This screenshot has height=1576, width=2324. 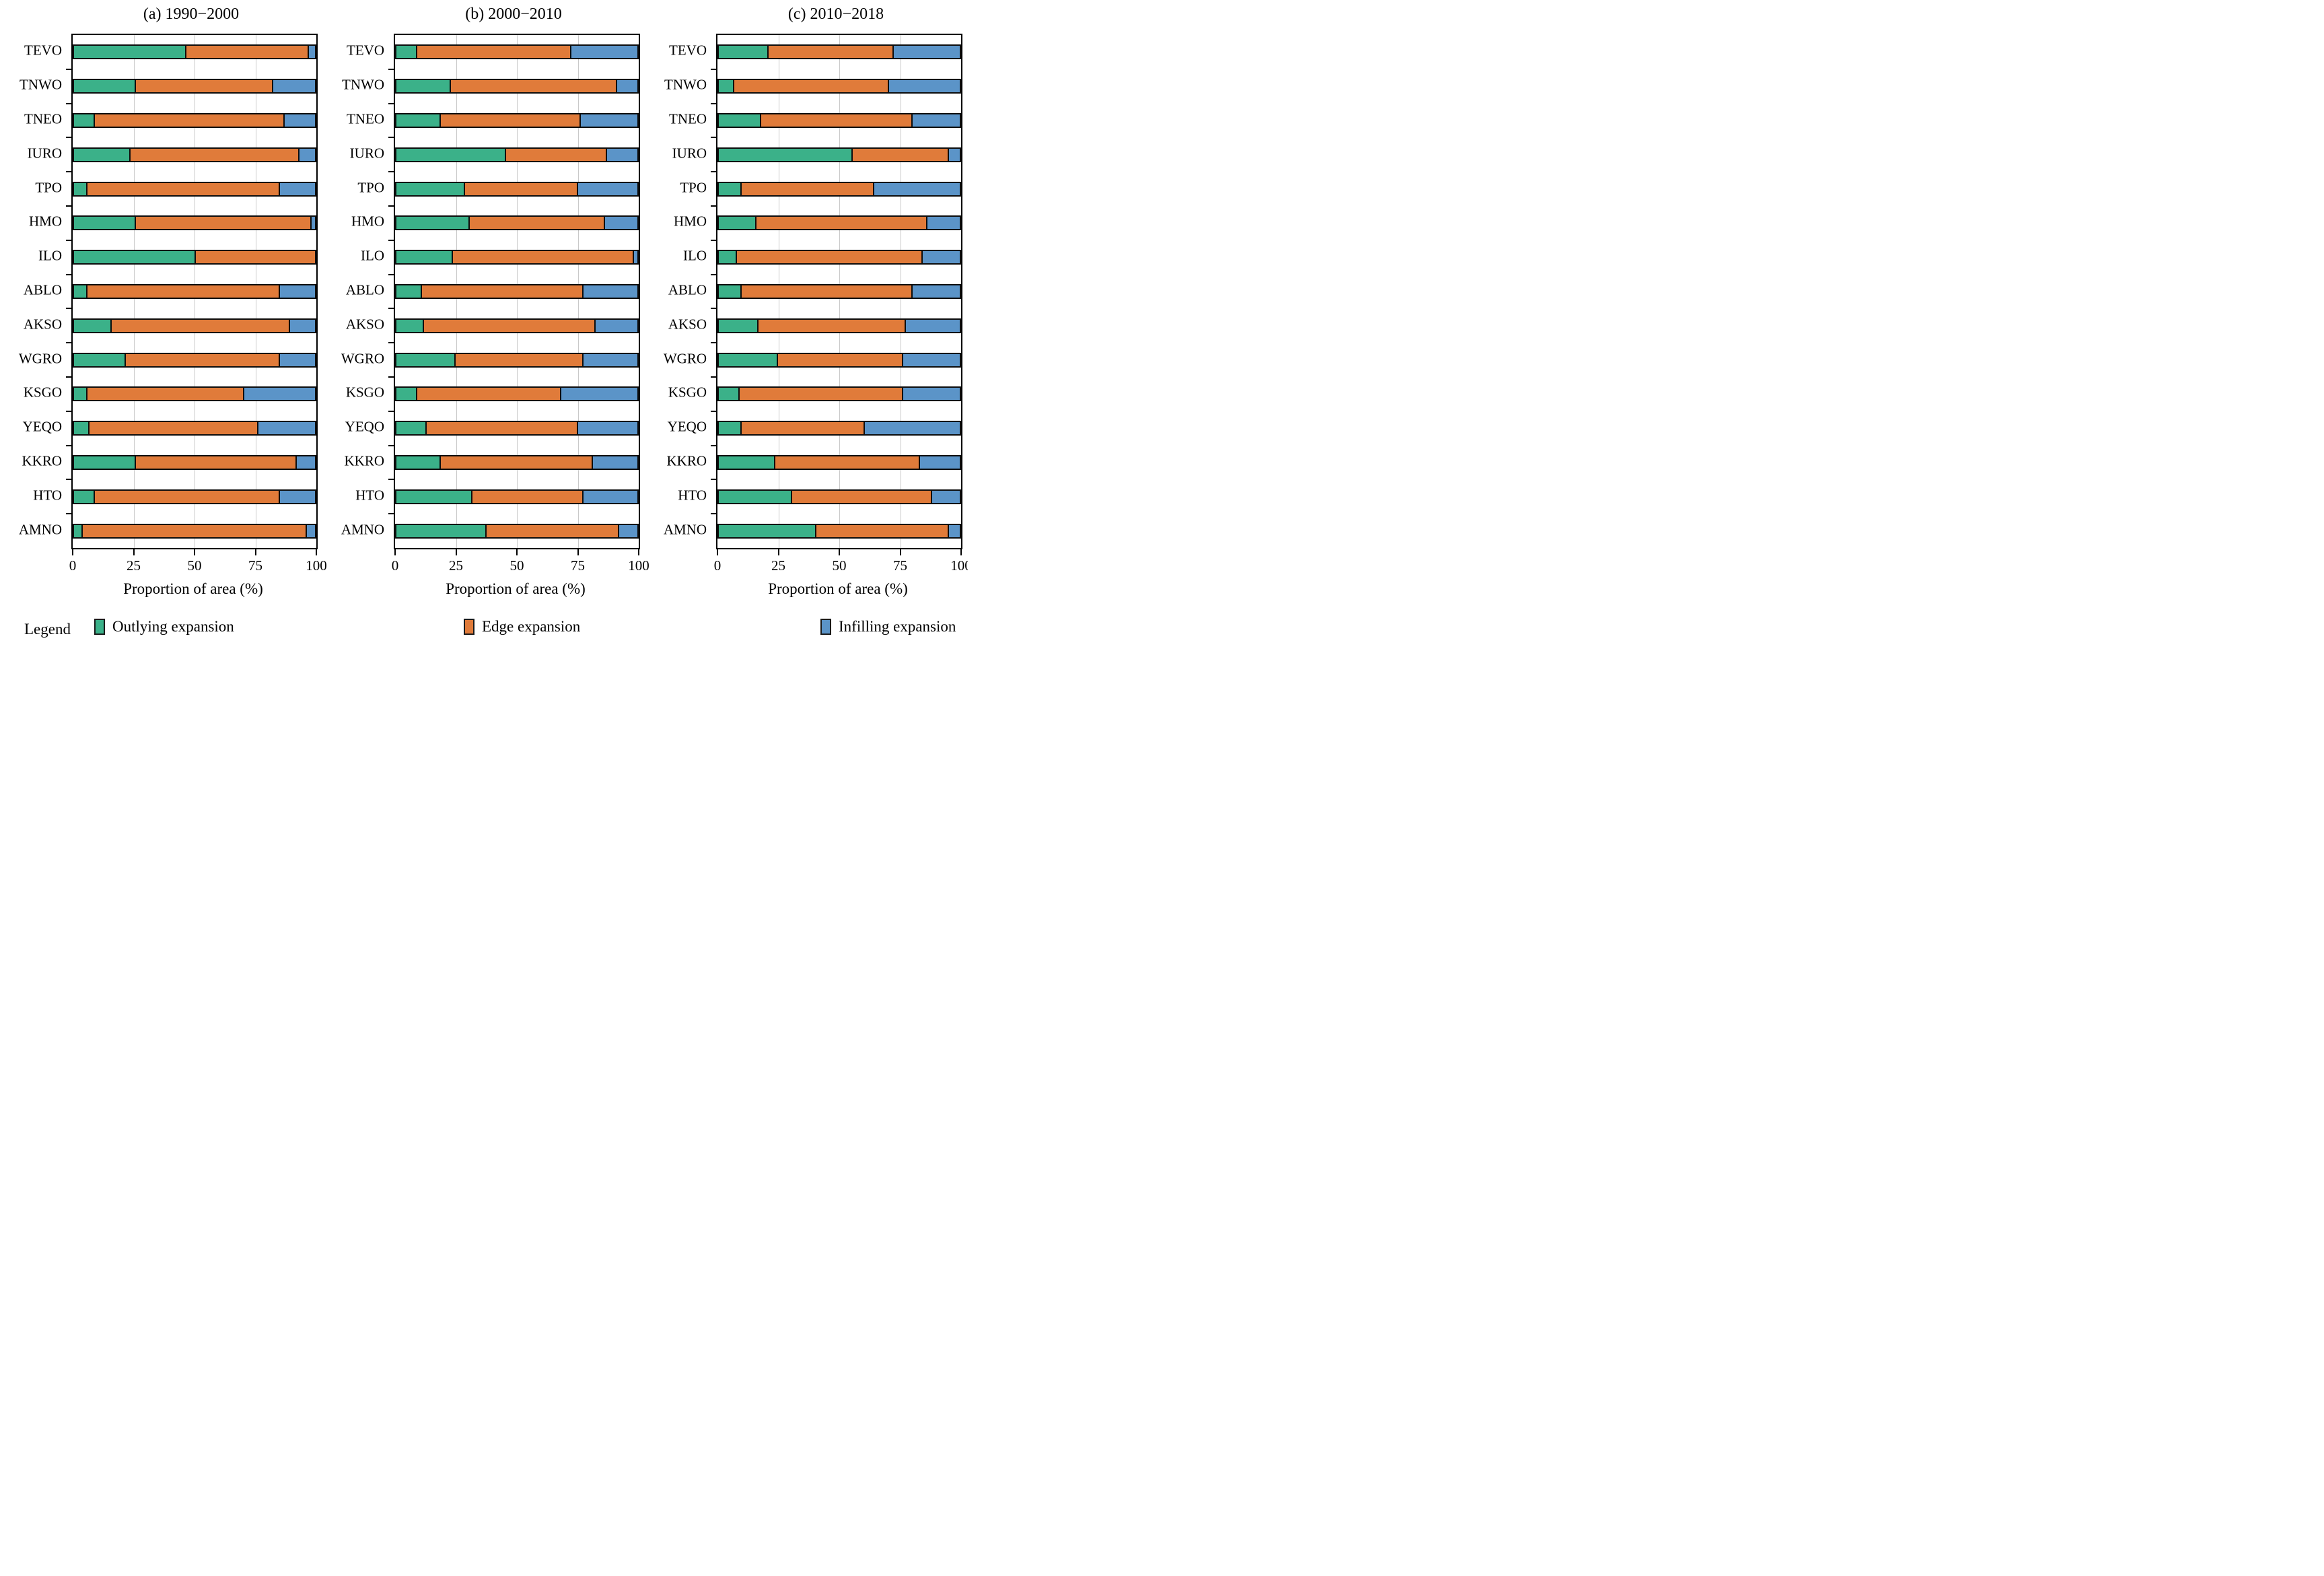 I want to click on stacked-bar-kkro, so click(x=195, y=463).